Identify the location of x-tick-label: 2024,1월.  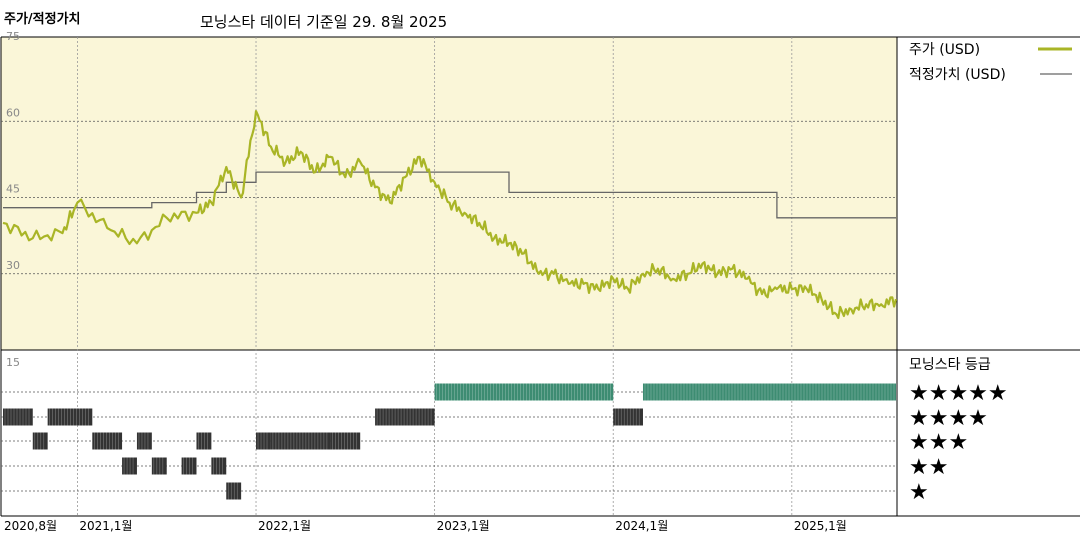
(641, 526).